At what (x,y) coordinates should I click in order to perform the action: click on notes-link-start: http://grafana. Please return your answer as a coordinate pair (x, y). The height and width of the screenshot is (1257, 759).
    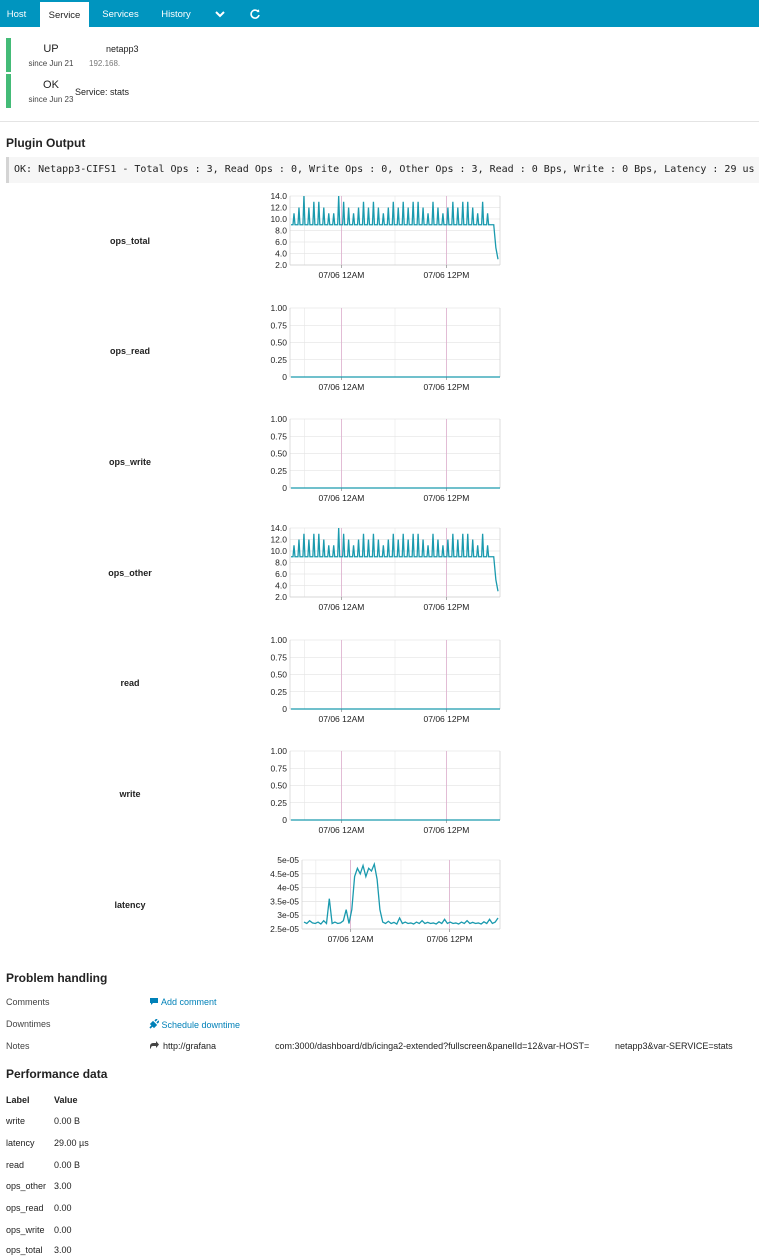
    Looking at the image, I should click on (190, 1046).